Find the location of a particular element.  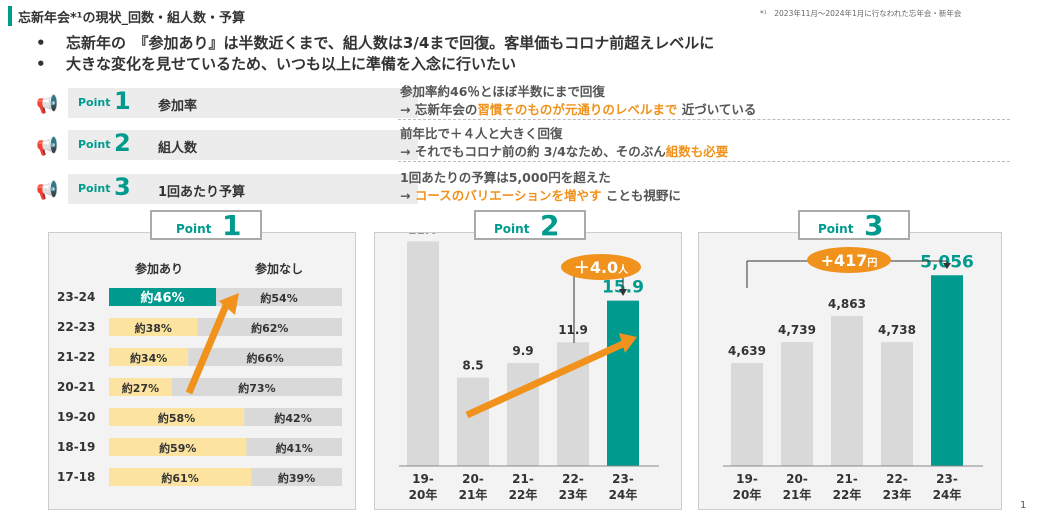

category-label: 23-24 is located at coordinates (76, 297).